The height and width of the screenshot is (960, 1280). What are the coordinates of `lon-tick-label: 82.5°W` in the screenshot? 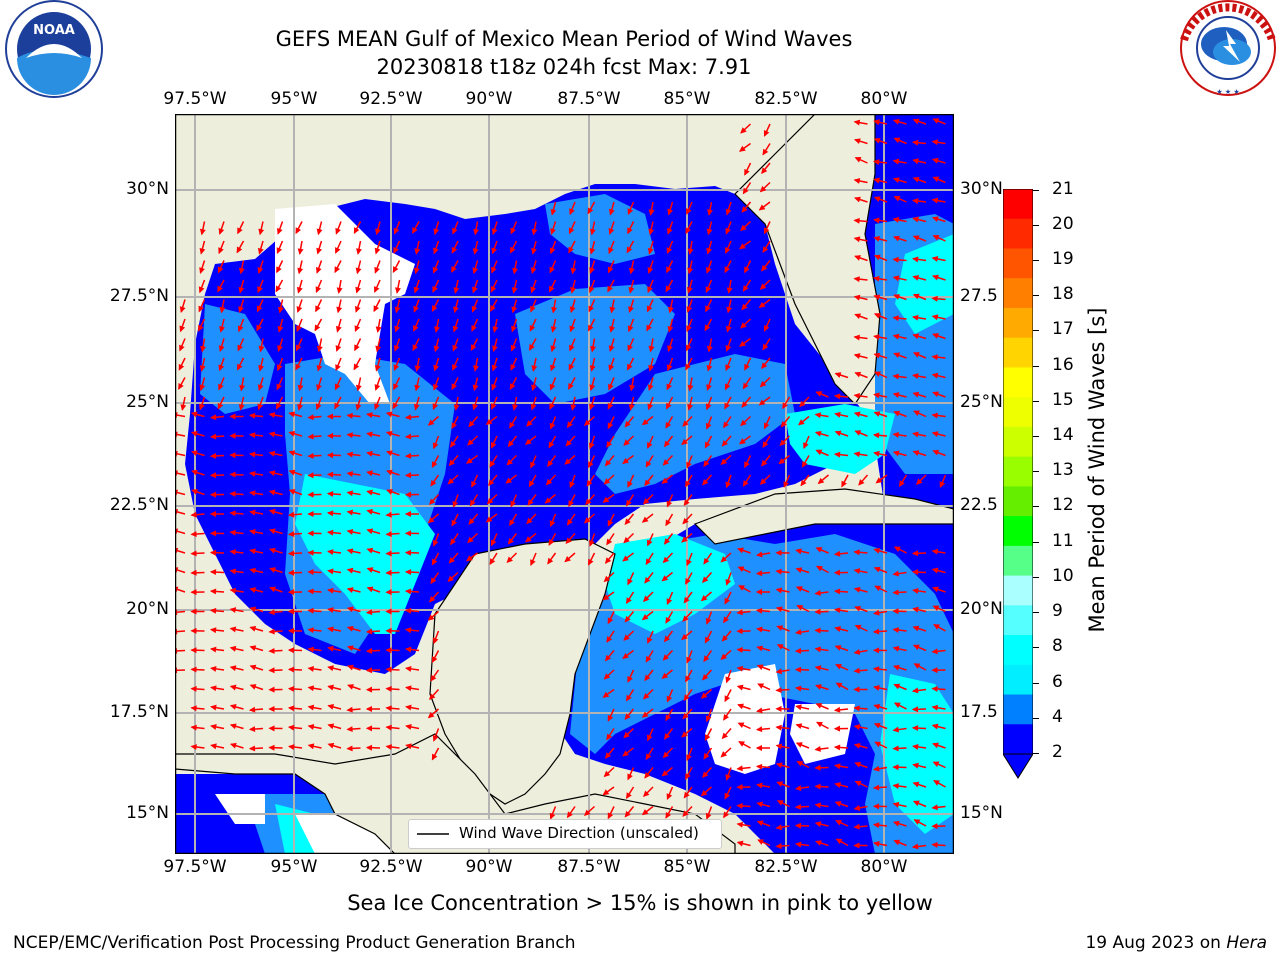 It's located at (786, 867).